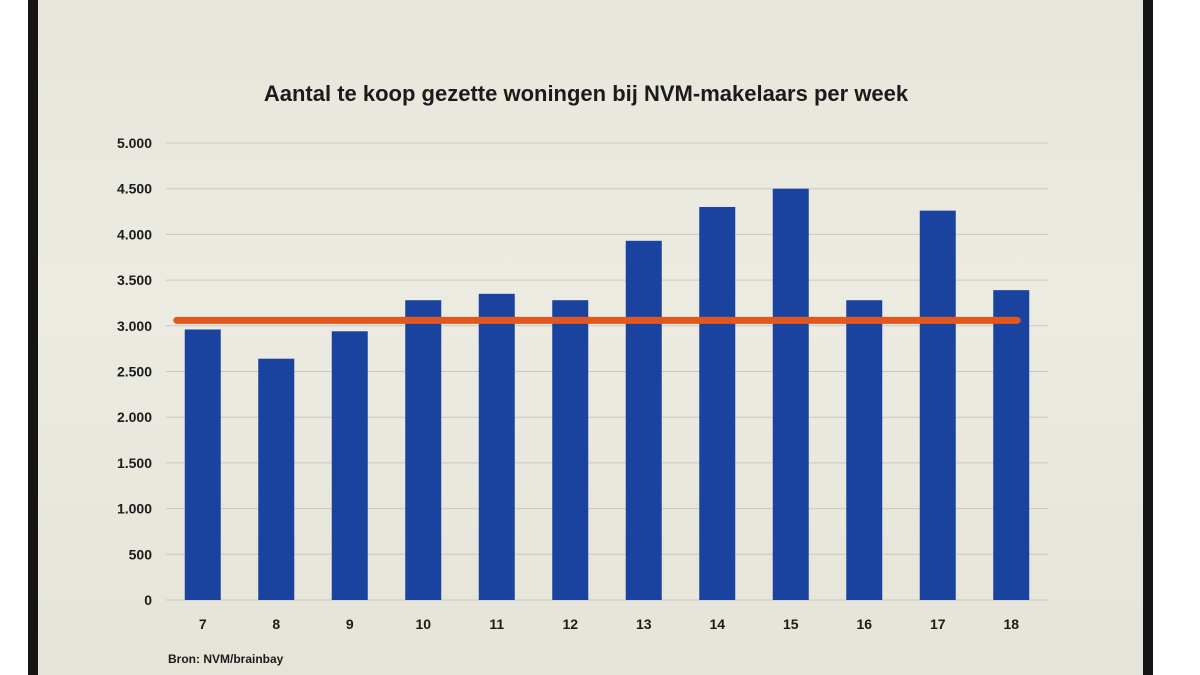 Image resolution: width=1200 pixels, height=675 pixels. I want to click on x-tick-label: 18, so click(1011, 624).